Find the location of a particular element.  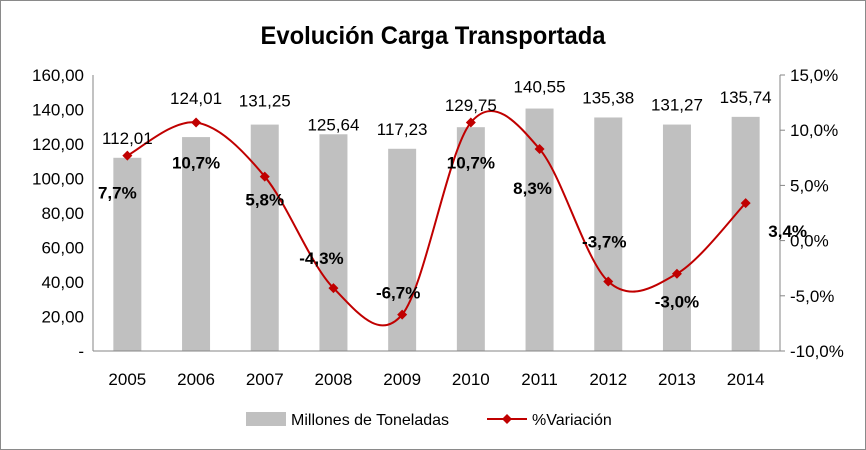

legend-bar-swatch is located at coordinates (266, 419).